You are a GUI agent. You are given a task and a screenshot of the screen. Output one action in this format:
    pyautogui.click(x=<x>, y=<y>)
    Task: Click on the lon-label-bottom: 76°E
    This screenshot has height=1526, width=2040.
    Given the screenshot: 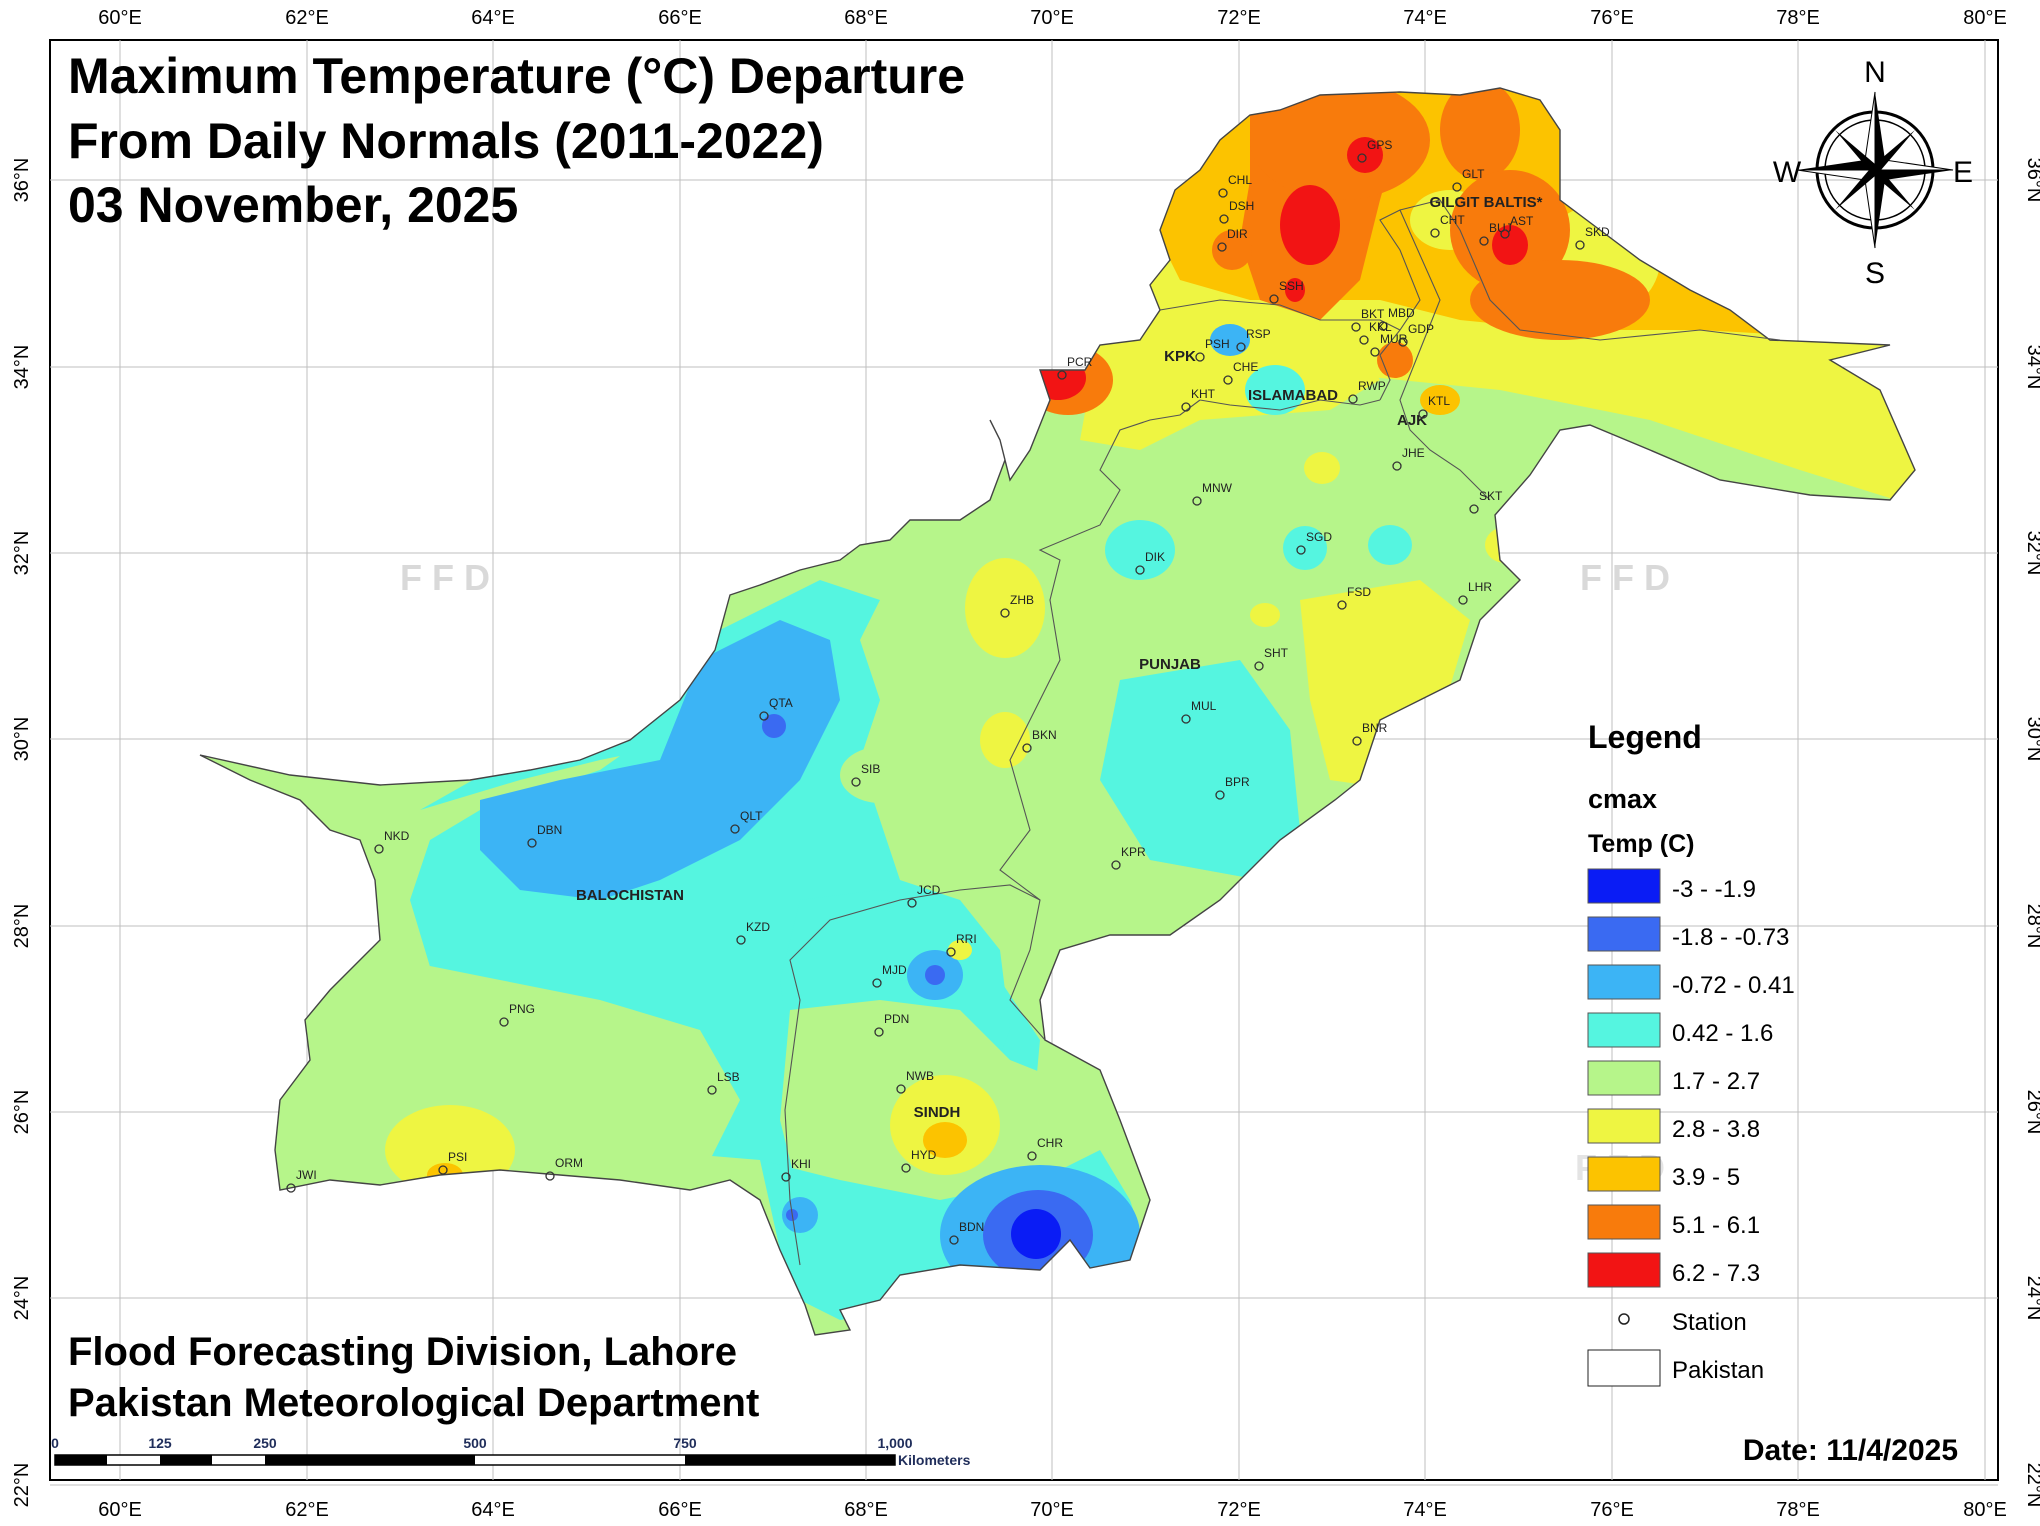 What is the action you would take?
    pyautogui.click(x=1612, y=1510)
    